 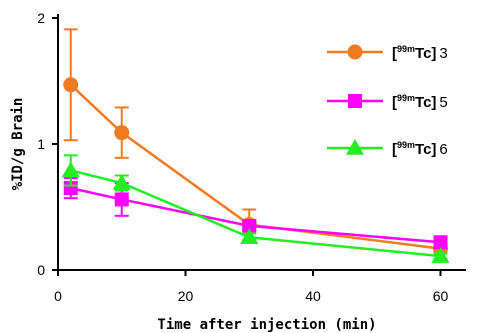 What do you see at coordinates (387, 148) in the screenshot?
I see `legend-item-6: [99mTc] 6` at bounding box center [387, 148].